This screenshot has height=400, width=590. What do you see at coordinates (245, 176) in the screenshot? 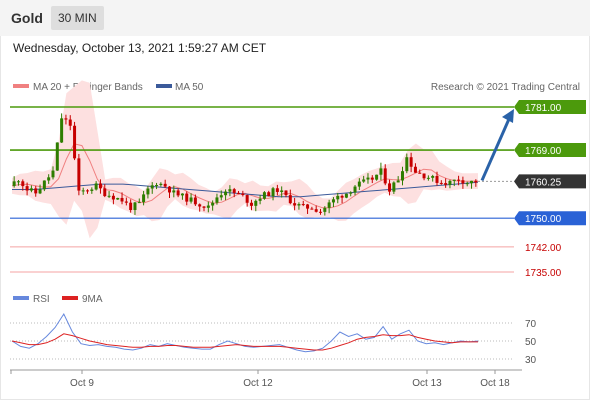
I see `moving-averages` at bounding box center [245, 176].